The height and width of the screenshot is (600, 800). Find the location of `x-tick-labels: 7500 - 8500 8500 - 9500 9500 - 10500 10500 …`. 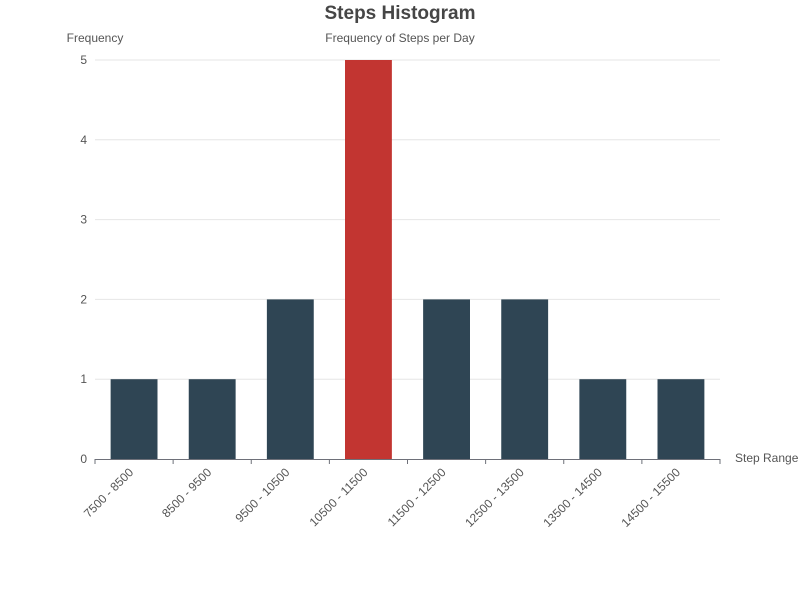

x-tick-labels: 7500 - 8500 8500 - 9500 9500 - 10500 10500 … is located at coordinates (382, 497).